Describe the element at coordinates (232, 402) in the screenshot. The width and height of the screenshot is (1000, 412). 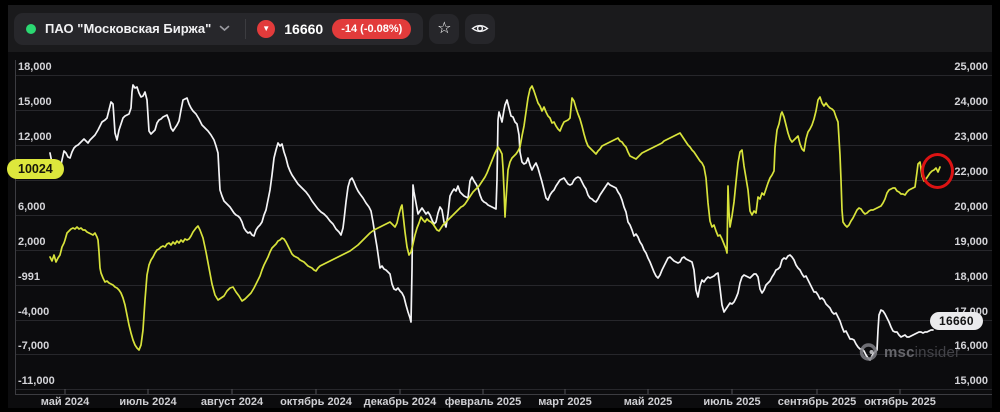
I see `x-axis-label: август 2024` at that location.